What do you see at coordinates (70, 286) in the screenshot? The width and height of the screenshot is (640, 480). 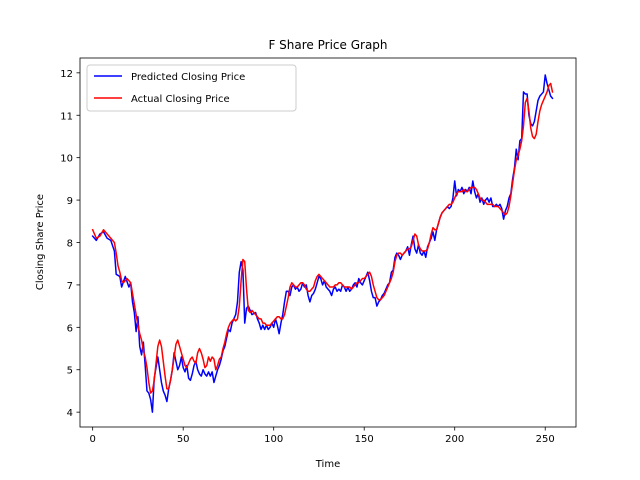 I see `y-tick-label: 7` at bounding box center [70, 286].